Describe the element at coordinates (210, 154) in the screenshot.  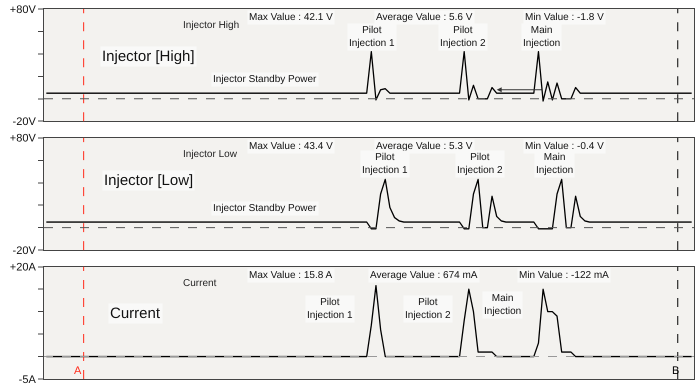
I see `text: Injector Low` at that location.